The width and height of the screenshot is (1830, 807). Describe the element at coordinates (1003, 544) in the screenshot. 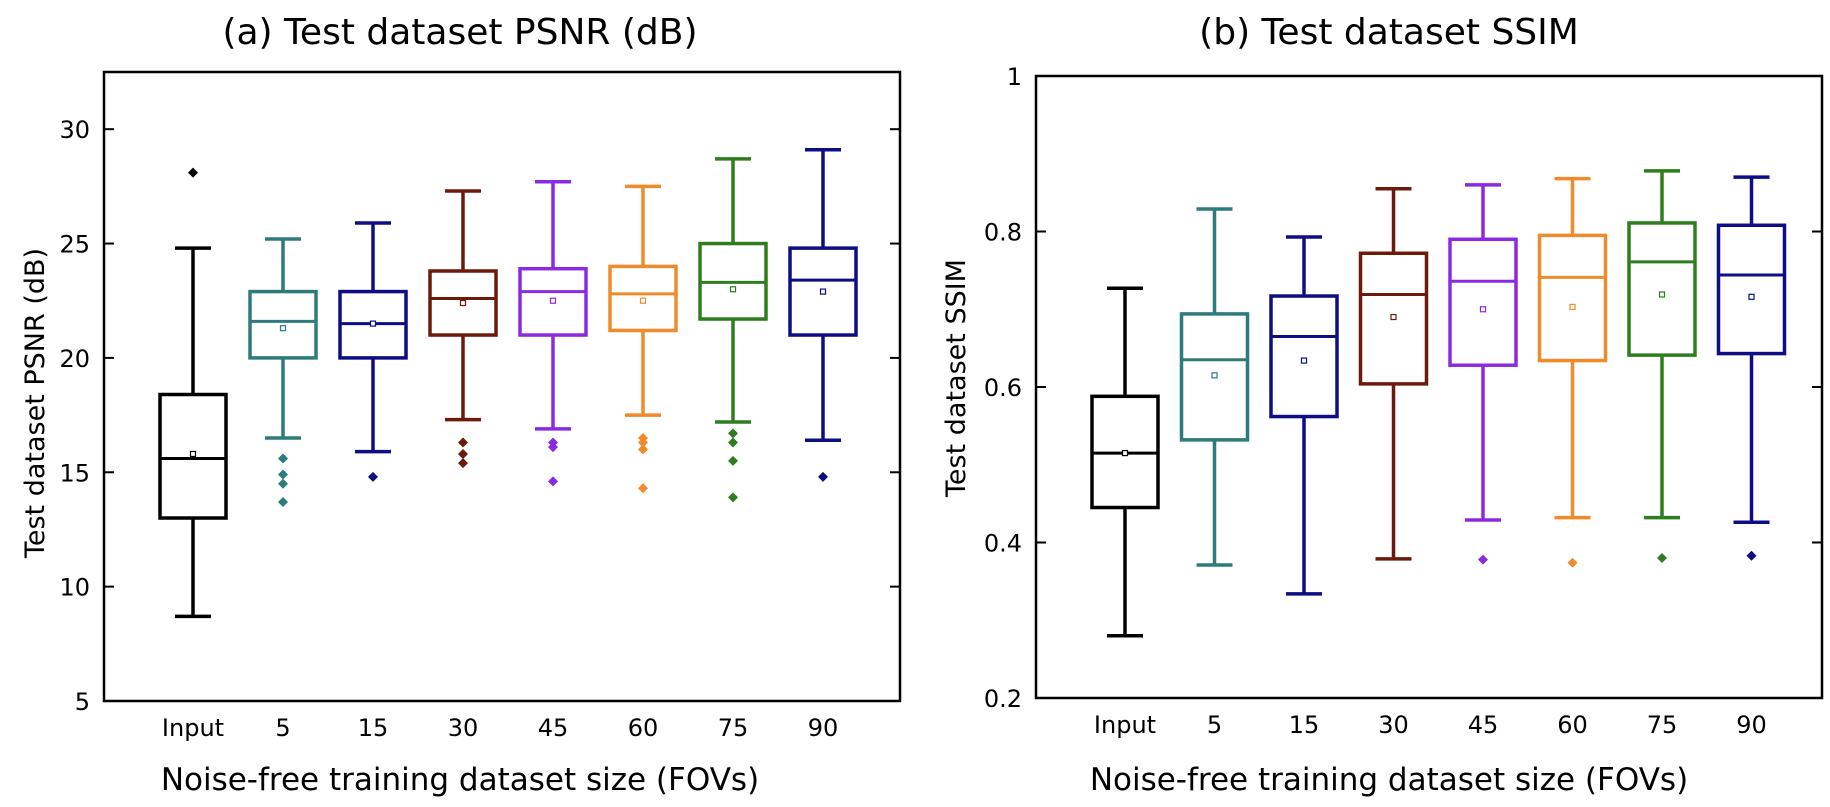

I see `y-tick-label: 0.4` at that location.